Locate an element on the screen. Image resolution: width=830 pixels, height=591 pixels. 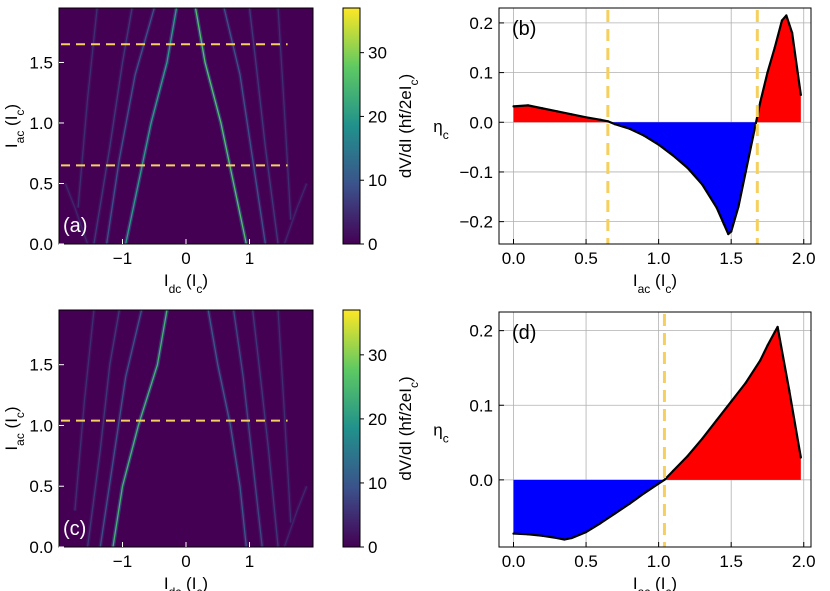
y-tick-label: −0.1 is located at coordinates (476, 172).